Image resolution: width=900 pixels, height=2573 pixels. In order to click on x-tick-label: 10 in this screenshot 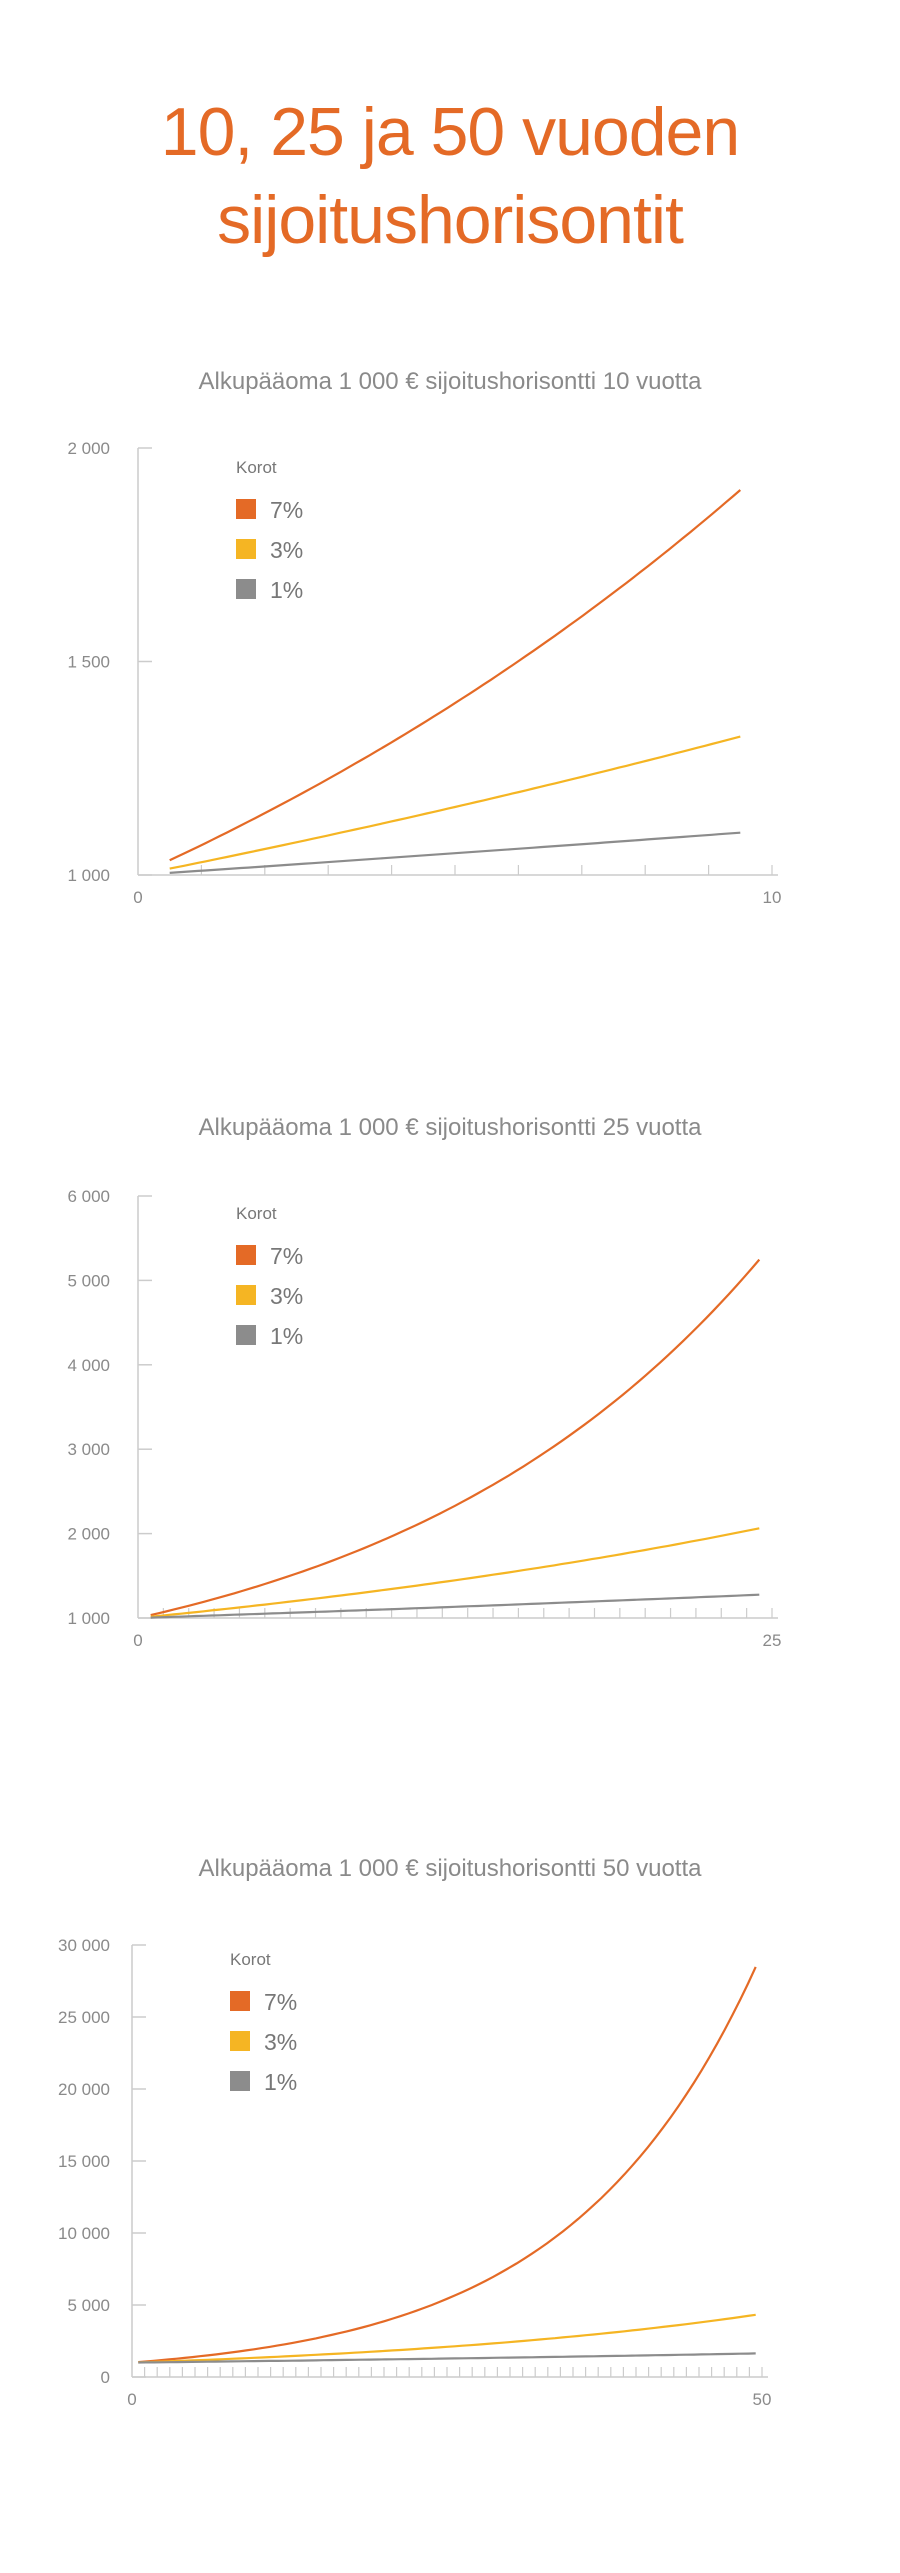, I will do `click(772, 897)`.